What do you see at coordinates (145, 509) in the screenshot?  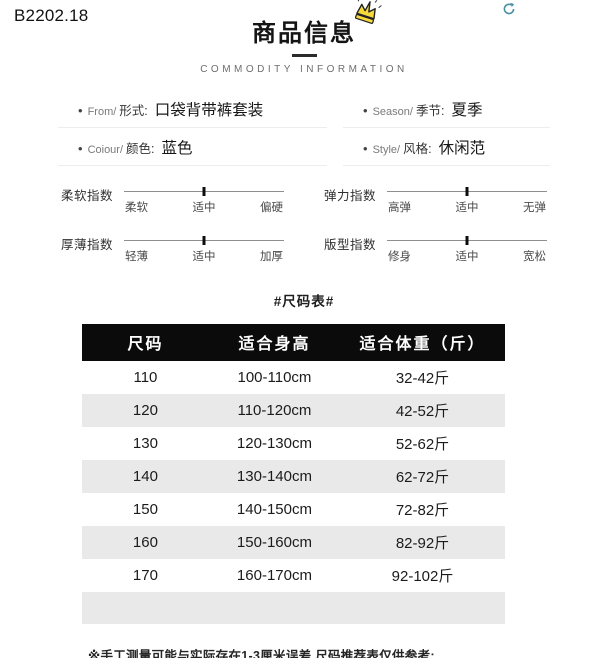 I see `size-cell: 150` at bounding box center [145, 509].